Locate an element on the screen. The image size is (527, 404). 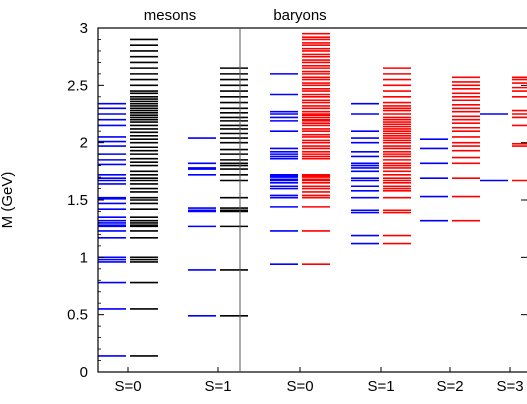
x-category-label-4: S=2 is located at coordinates (449, 386).